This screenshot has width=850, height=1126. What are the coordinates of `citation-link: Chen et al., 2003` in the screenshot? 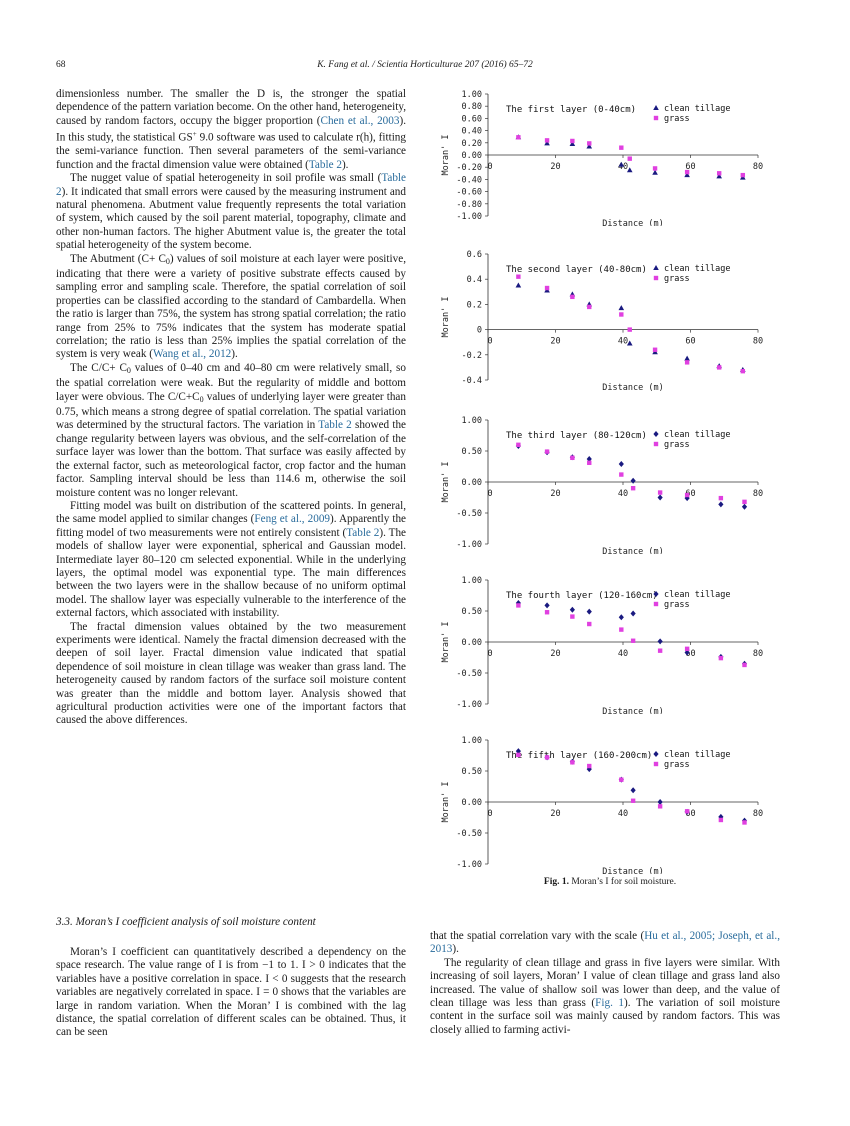 It's located at (360, 120).